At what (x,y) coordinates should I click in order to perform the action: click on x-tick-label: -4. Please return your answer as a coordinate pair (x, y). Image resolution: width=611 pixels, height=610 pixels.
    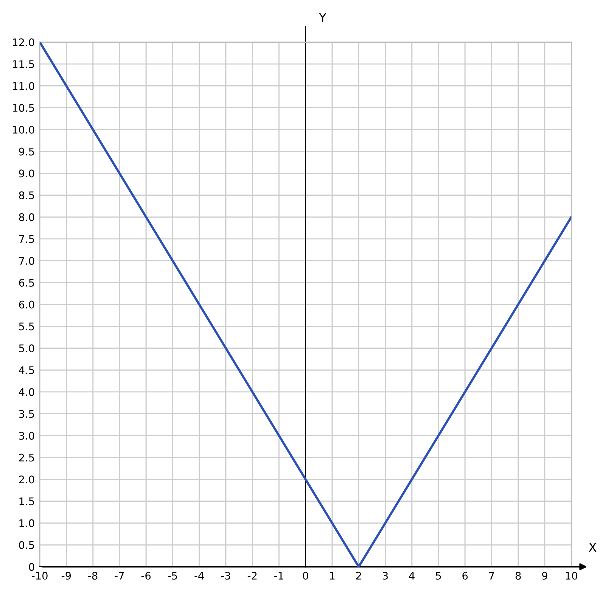
    Looking at the image, I should click on (199, 576).